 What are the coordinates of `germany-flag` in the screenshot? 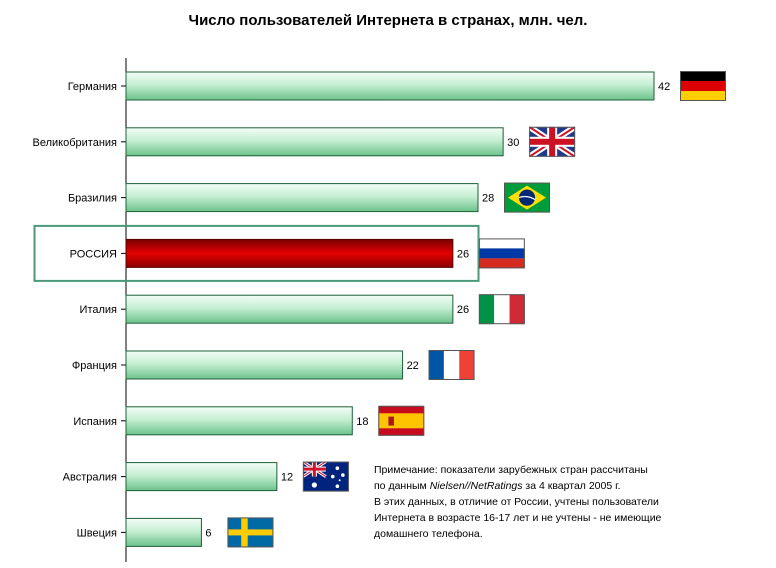 It's located at (703, 86).